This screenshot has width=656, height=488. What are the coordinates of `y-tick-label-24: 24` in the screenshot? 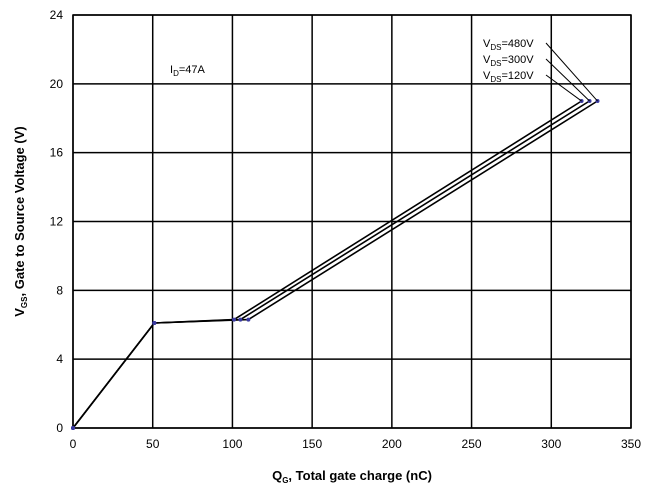 It's located at (57, 15).